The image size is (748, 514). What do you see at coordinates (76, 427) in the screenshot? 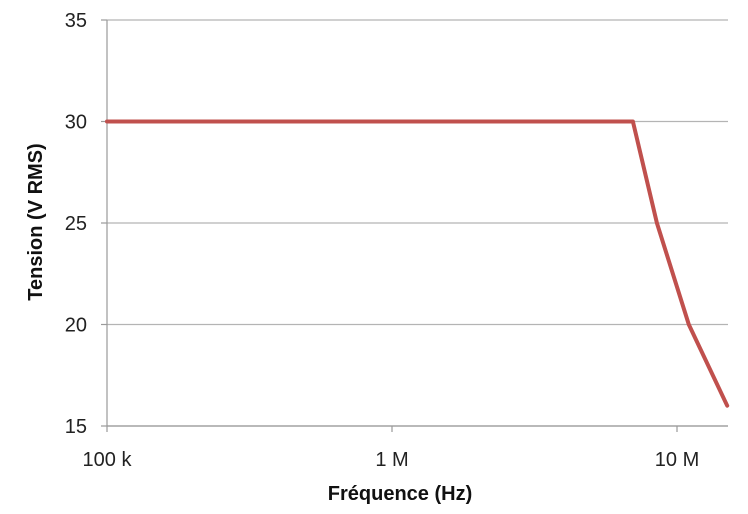
I see `y-tick-label: 15` at bounding box center [76, 427].